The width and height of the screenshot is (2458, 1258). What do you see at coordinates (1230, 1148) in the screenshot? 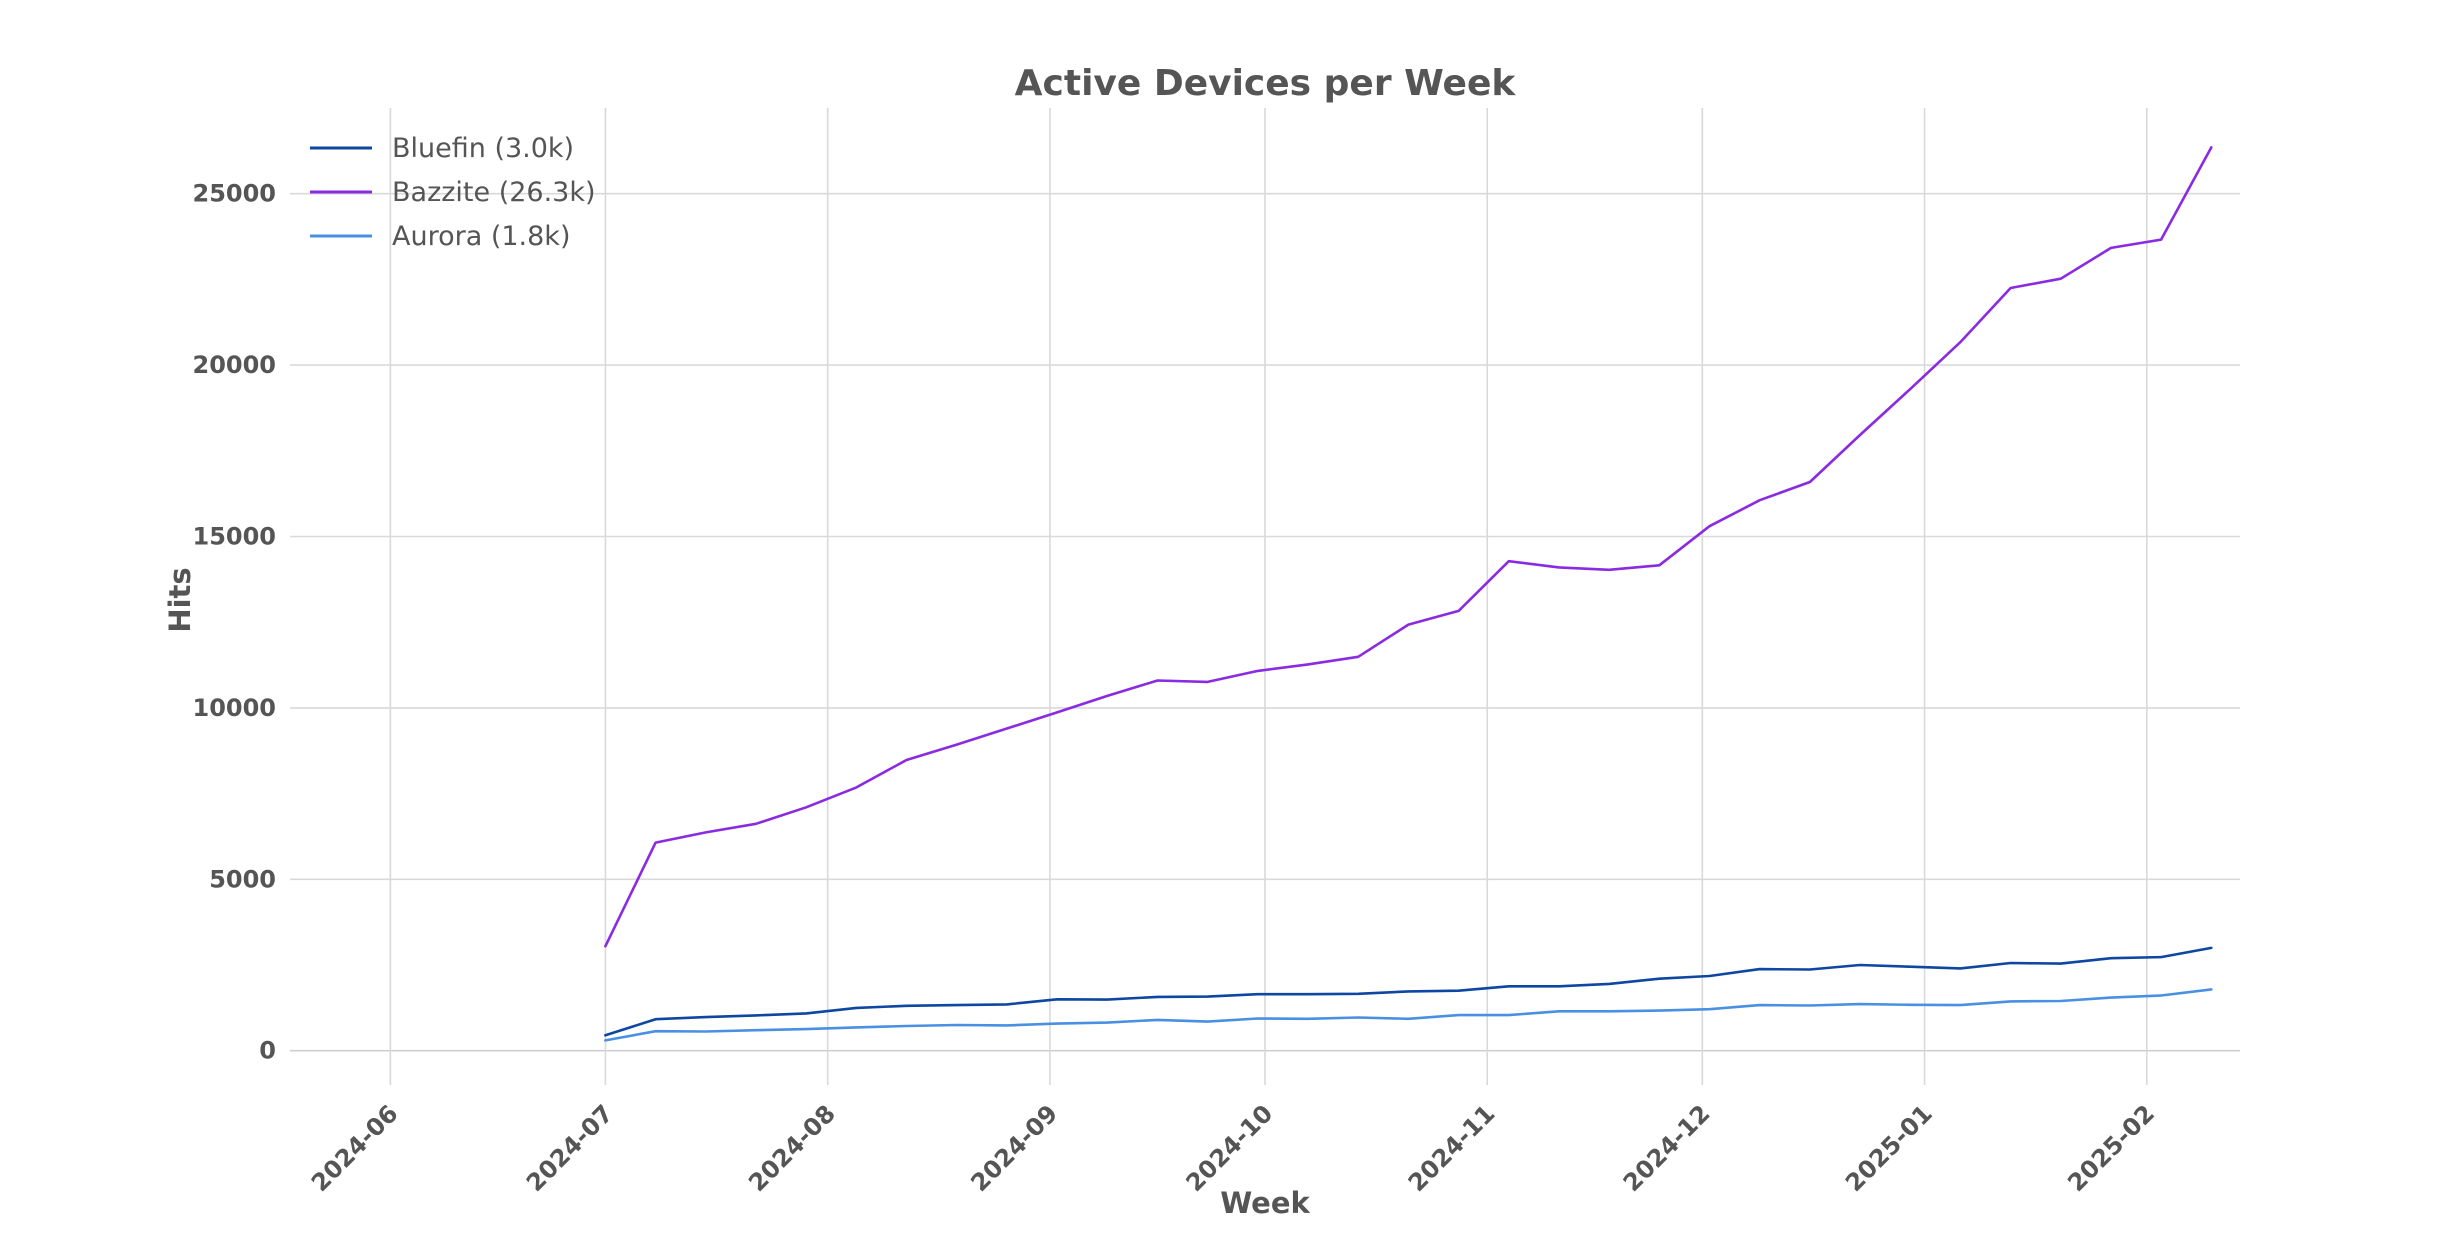
I see `x-tick-label: 2024-10` at bounding box center [1230, 1148].